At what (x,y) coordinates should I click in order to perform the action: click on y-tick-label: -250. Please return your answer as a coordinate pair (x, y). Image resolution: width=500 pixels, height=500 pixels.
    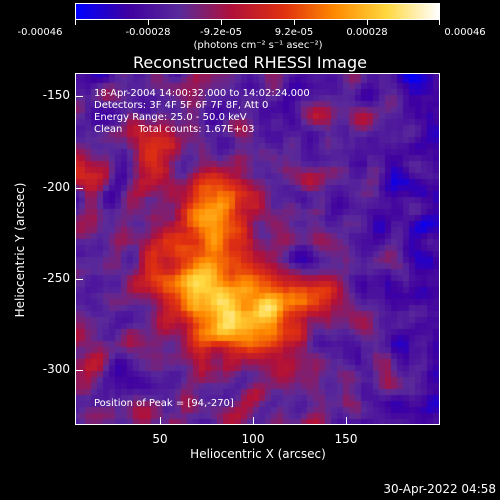
    Looking at the image, I should click on (56, 278).